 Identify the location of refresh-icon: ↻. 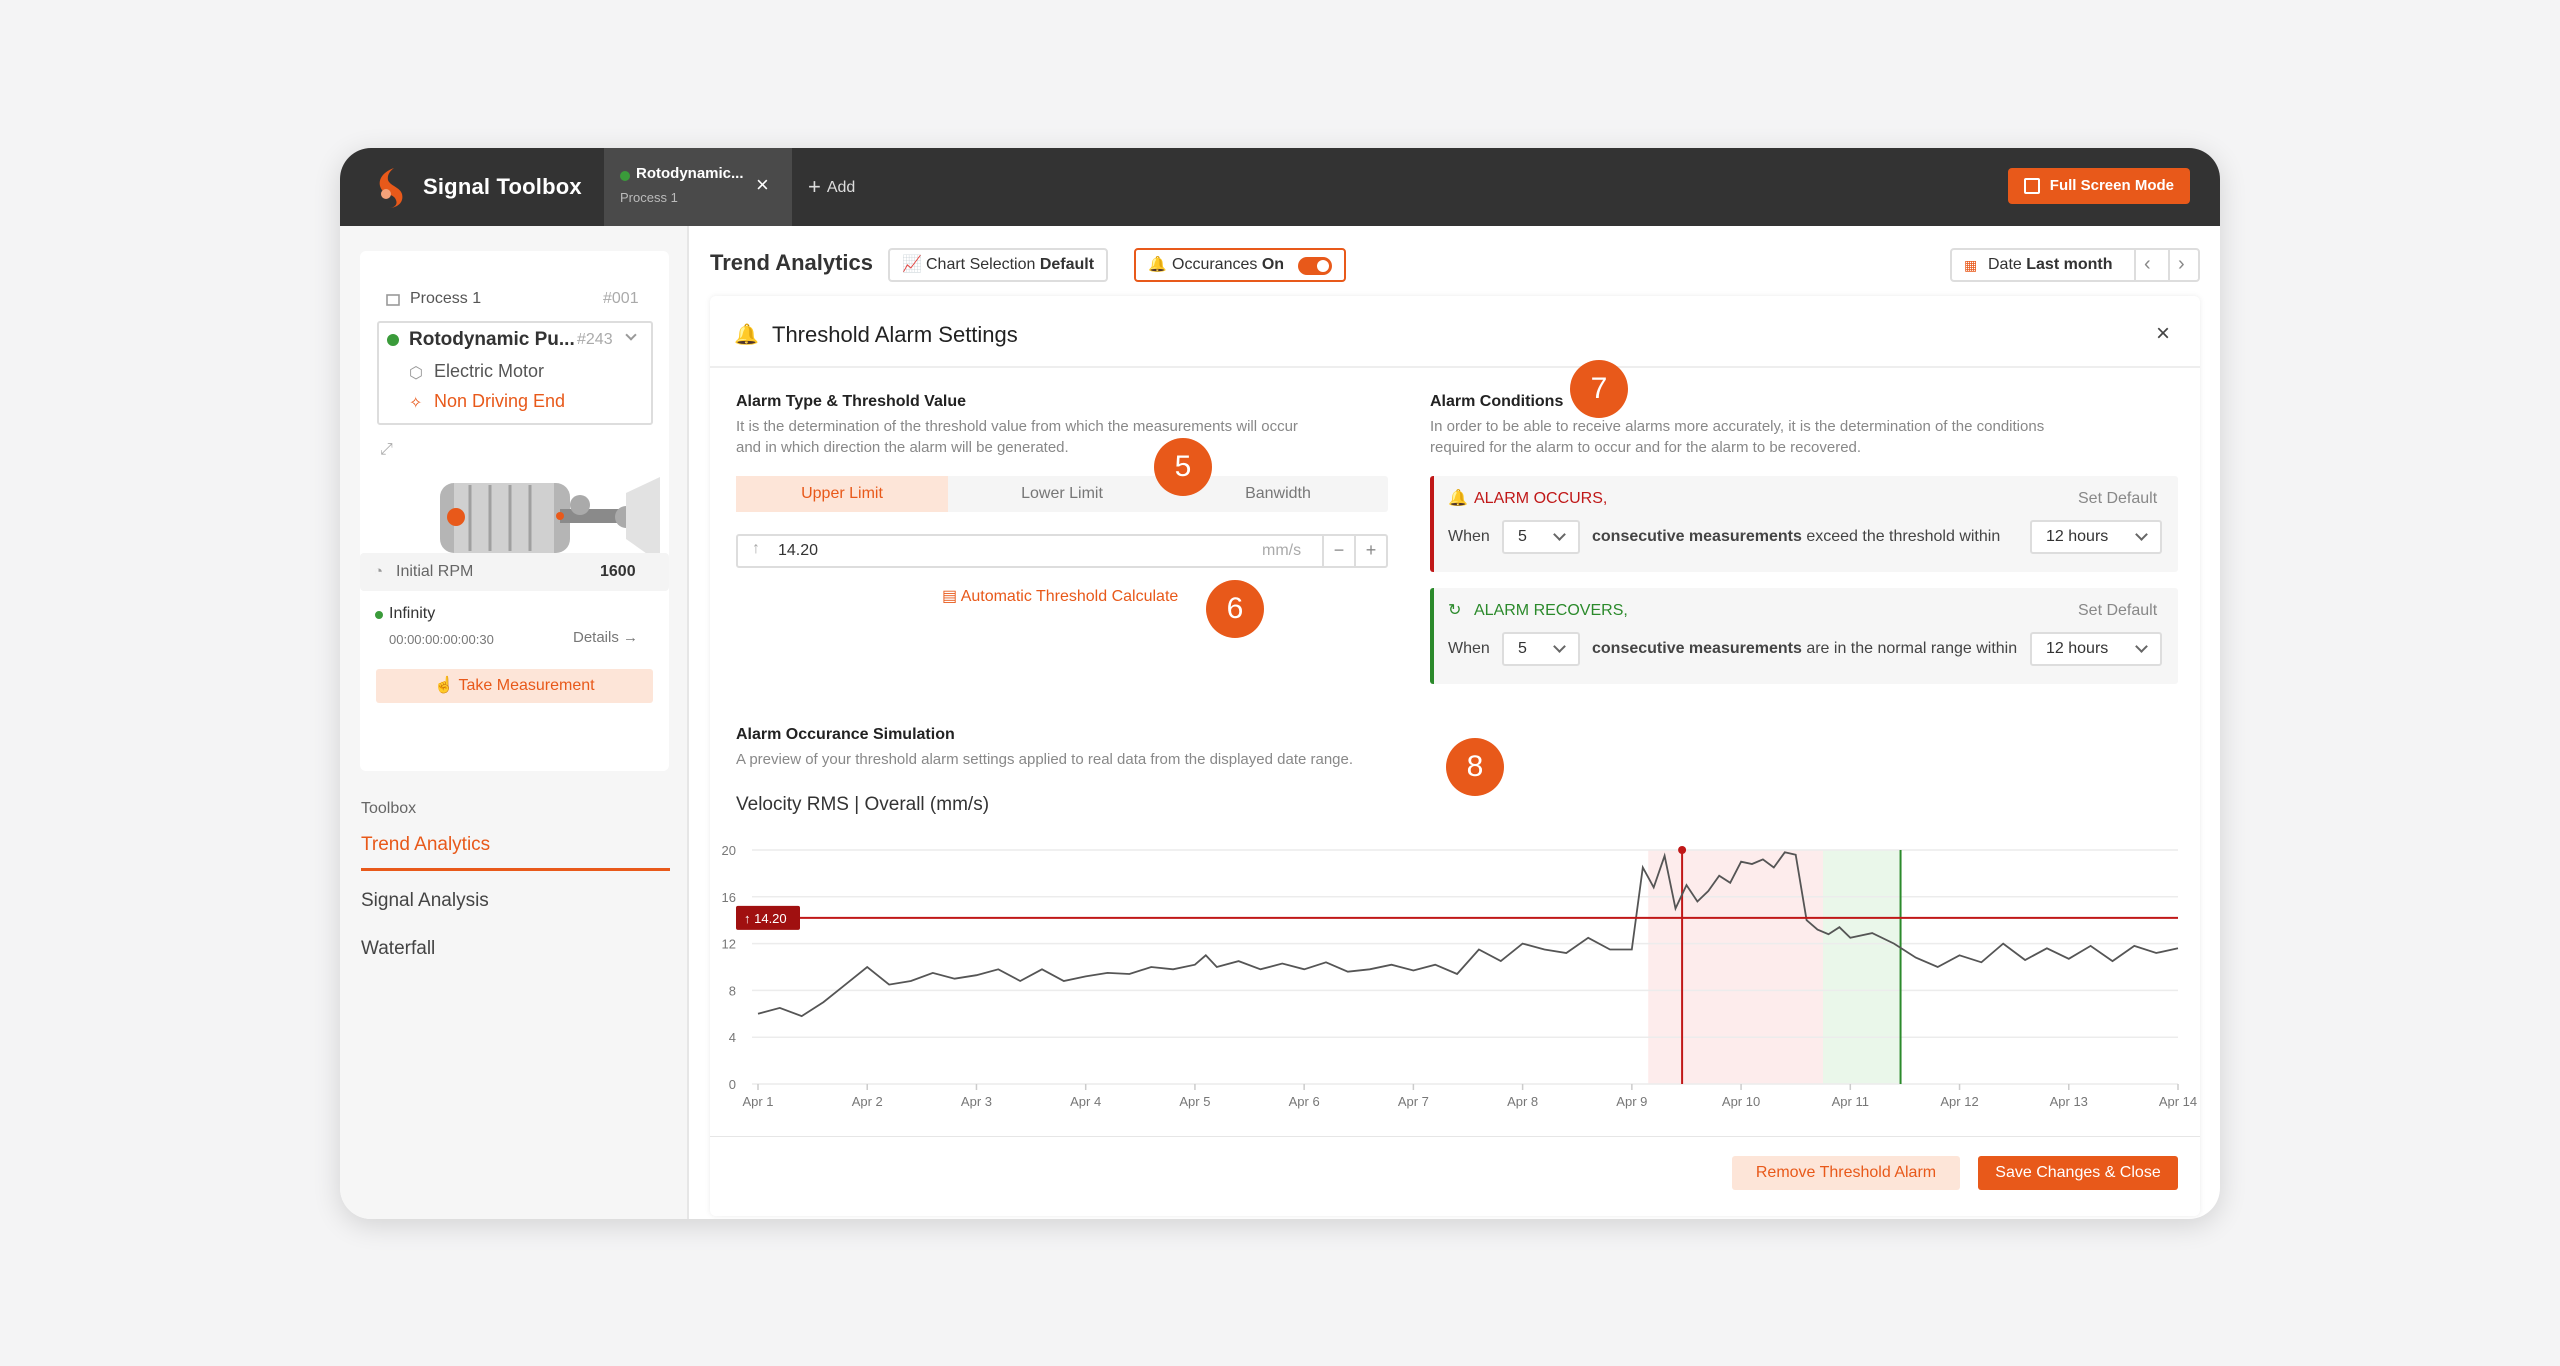
(1455, 610).